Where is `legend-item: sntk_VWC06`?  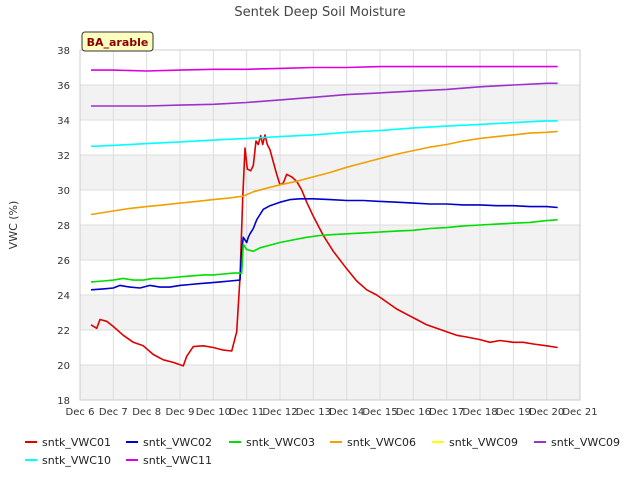 legend-item: sntk_VWC06 is located at coordinates (373, 442).